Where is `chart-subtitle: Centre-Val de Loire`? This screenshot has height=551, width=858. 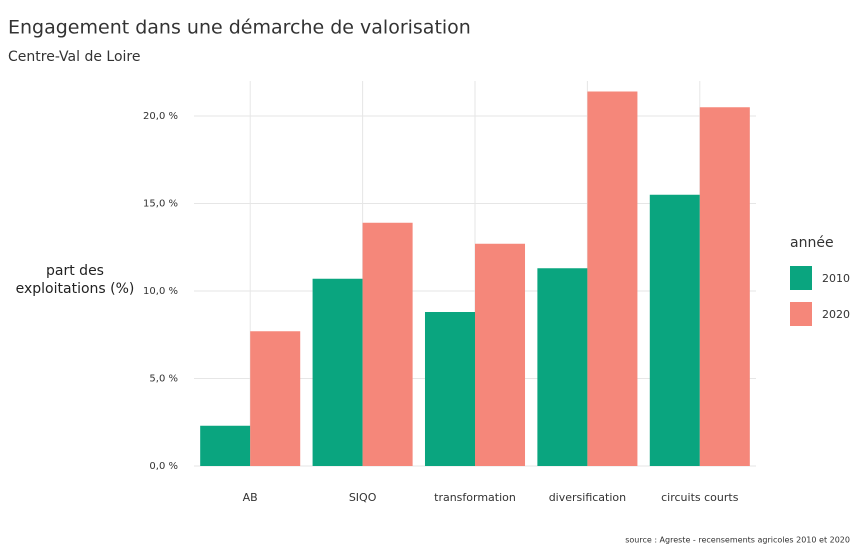
chart-subtitle: Centre-Val de Loire is located at coordinates (74, 57).